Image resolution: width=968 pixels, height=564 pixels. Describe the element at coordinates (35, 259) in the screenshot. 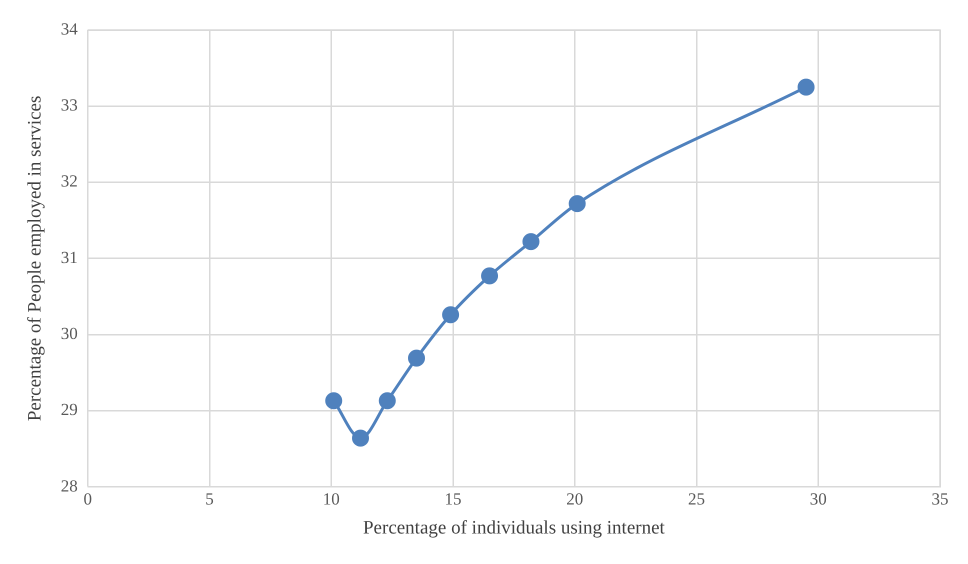

I see `y-axis-title: Percentage of People employed in services` at that location.